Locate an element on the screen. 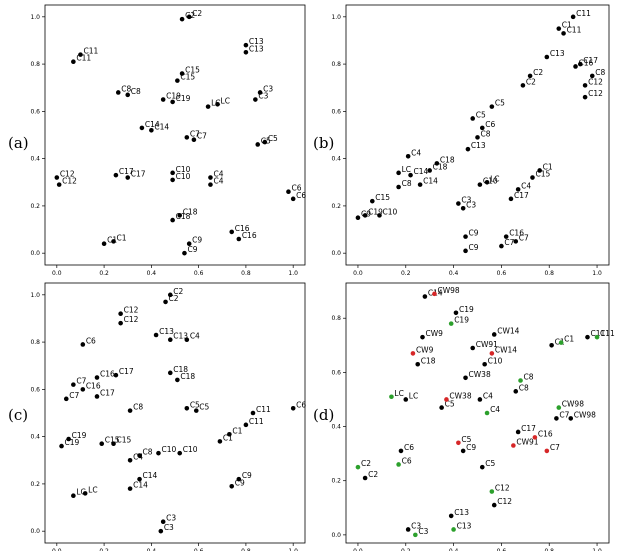  point-label: CW98 is located at coordinates (448, 290).